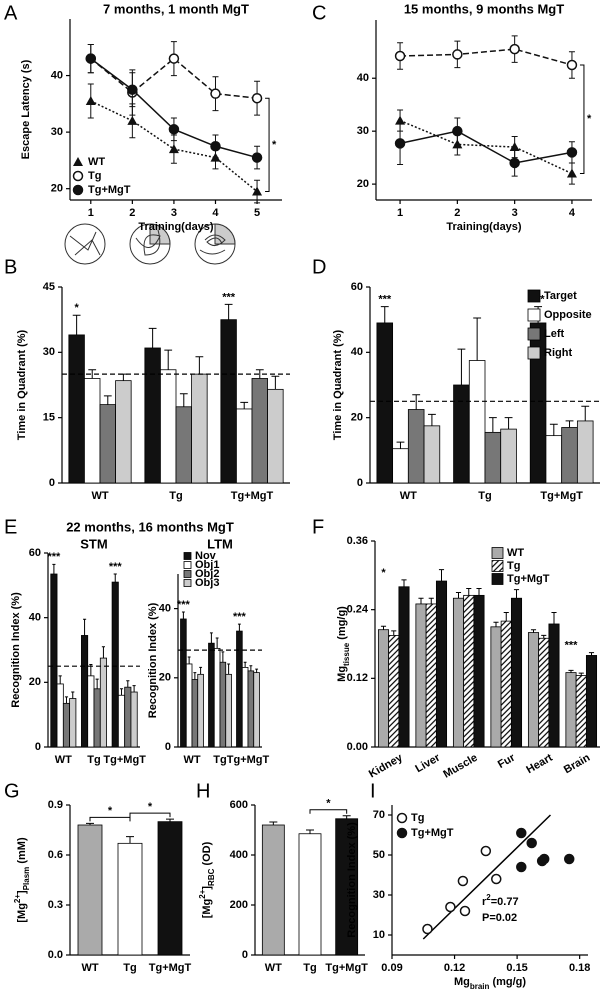 Image resolution: width=606 pixels, height=992 pixels. I want to click on legend-label: WT, so click(96, 162).